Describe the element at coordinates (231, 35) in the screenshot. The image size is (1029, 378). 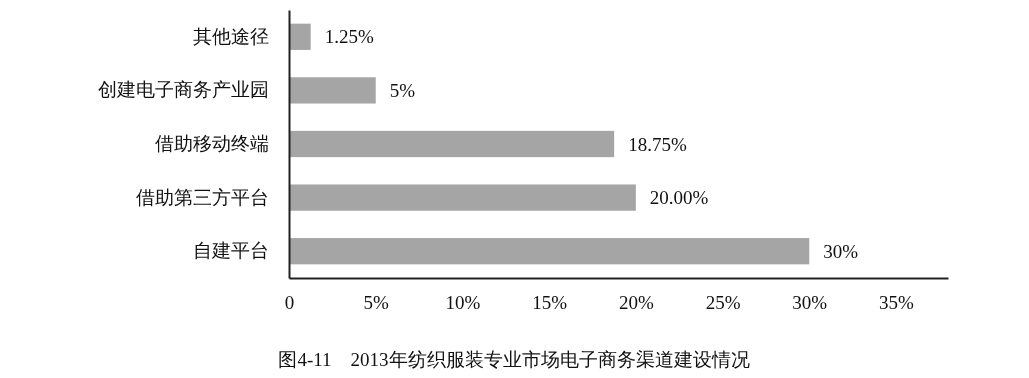
I see `y-tick-label: 其他途径` at that location.